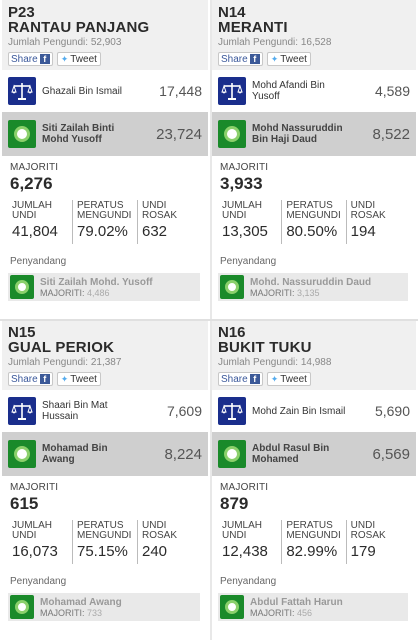 The image size is (418, 640). Describe the element at coordinates (363, 551) in the screenshot. I see `spoilt-votes-value: 179` at that location.